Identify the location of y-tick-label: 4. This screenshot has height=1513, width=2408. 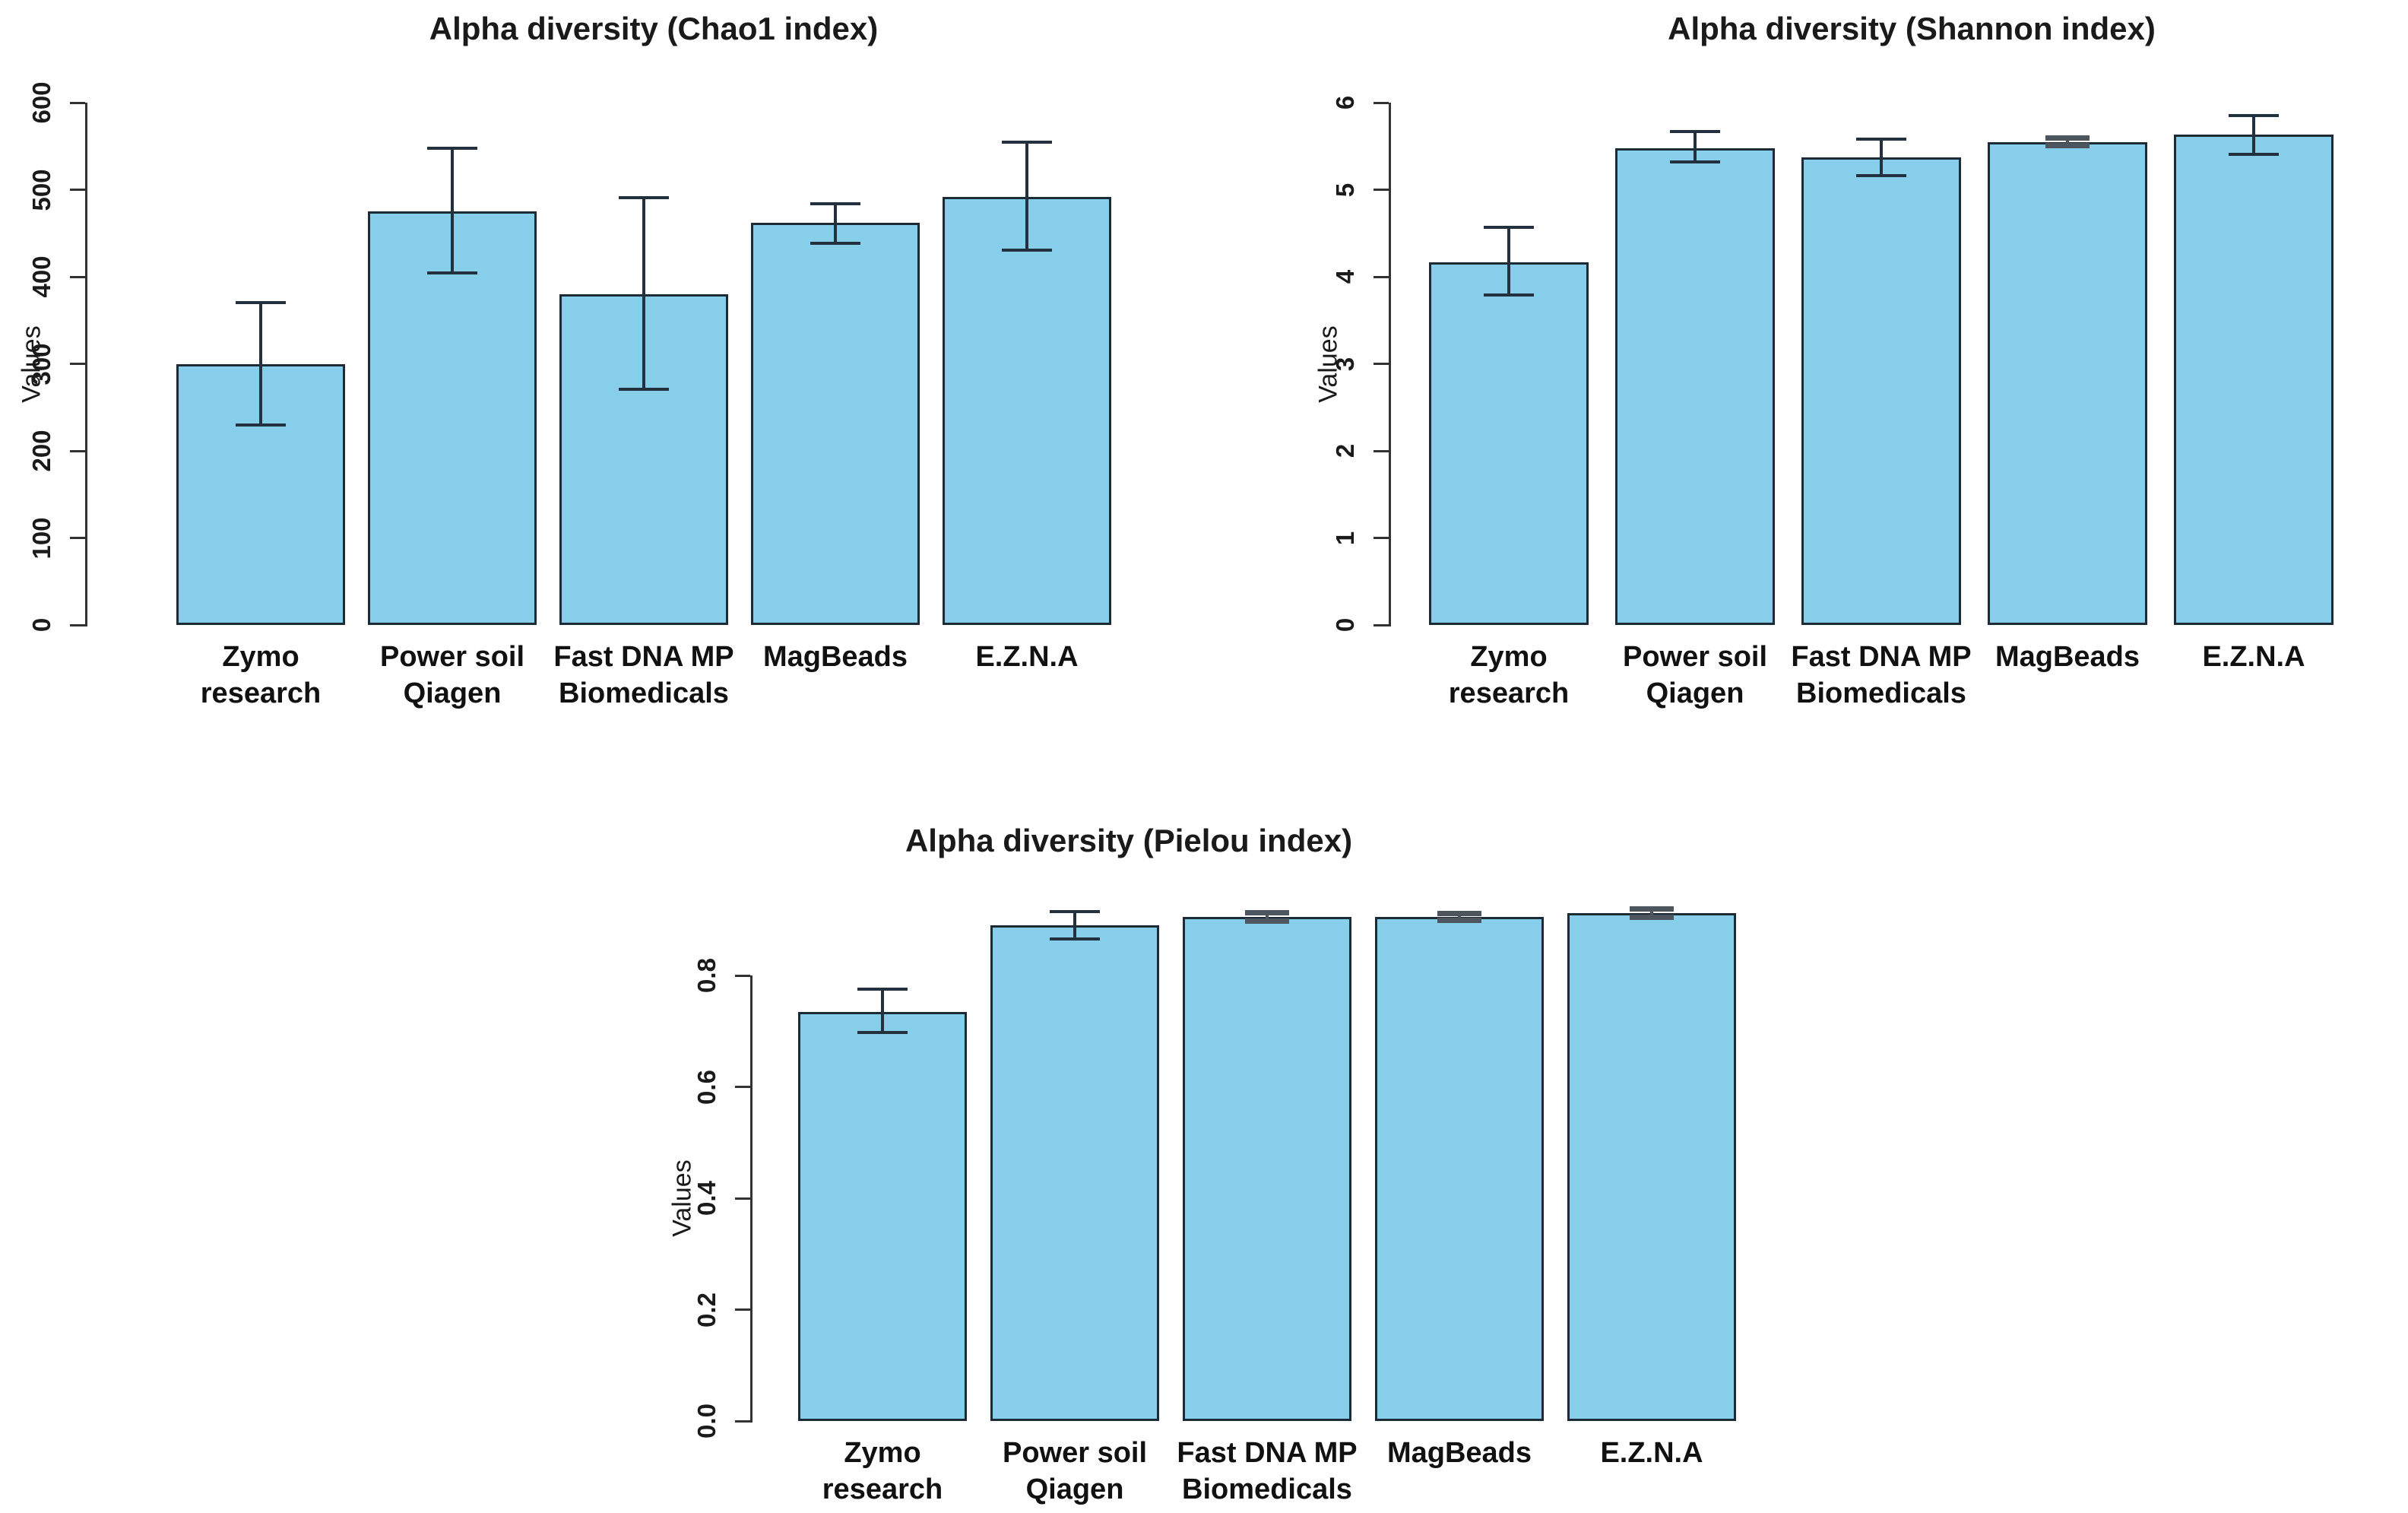
(1345, 276).